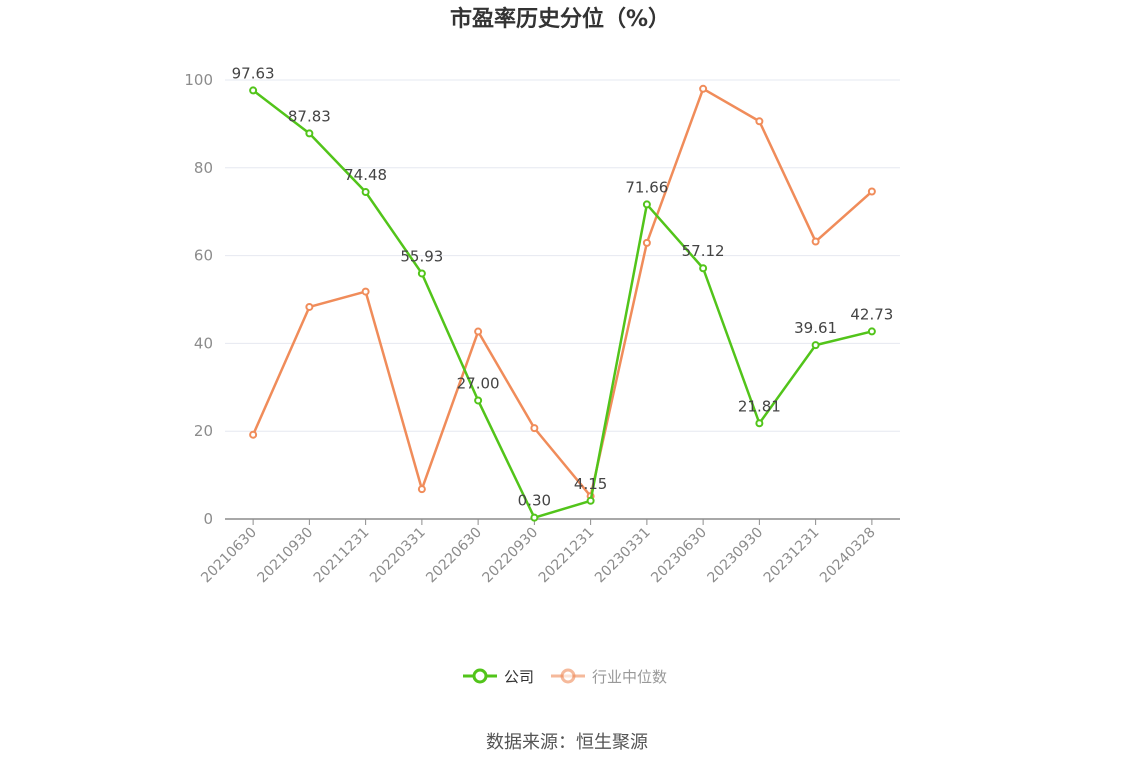 The width and height of the screenshot is (1134, 766). What do you see at coordinates (534, 501) in the screenshot?
I see `data-label-company: 0.30` at bounding box center [534, 501].